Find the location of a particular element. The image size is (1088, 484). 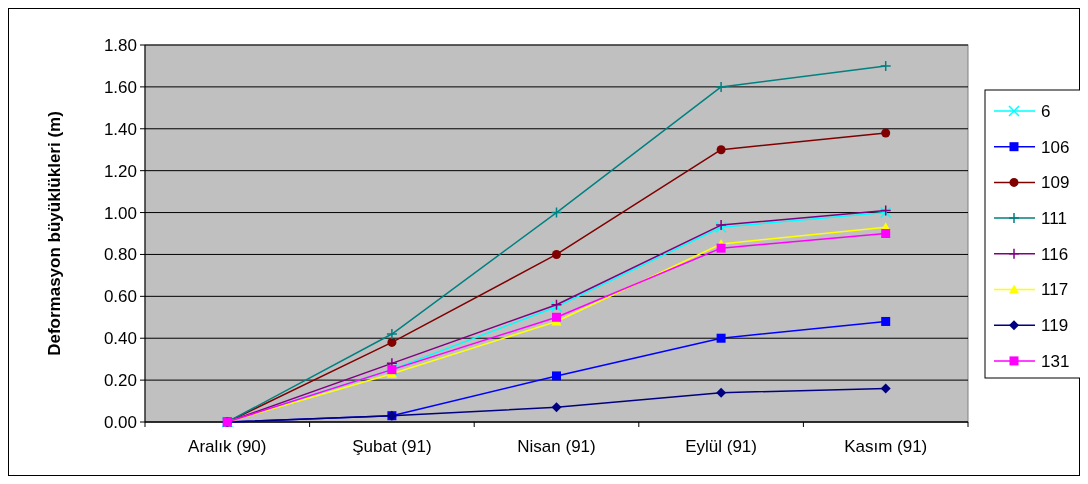

x-tick-label: Aralık (90) is located at coordinates (227, 446).